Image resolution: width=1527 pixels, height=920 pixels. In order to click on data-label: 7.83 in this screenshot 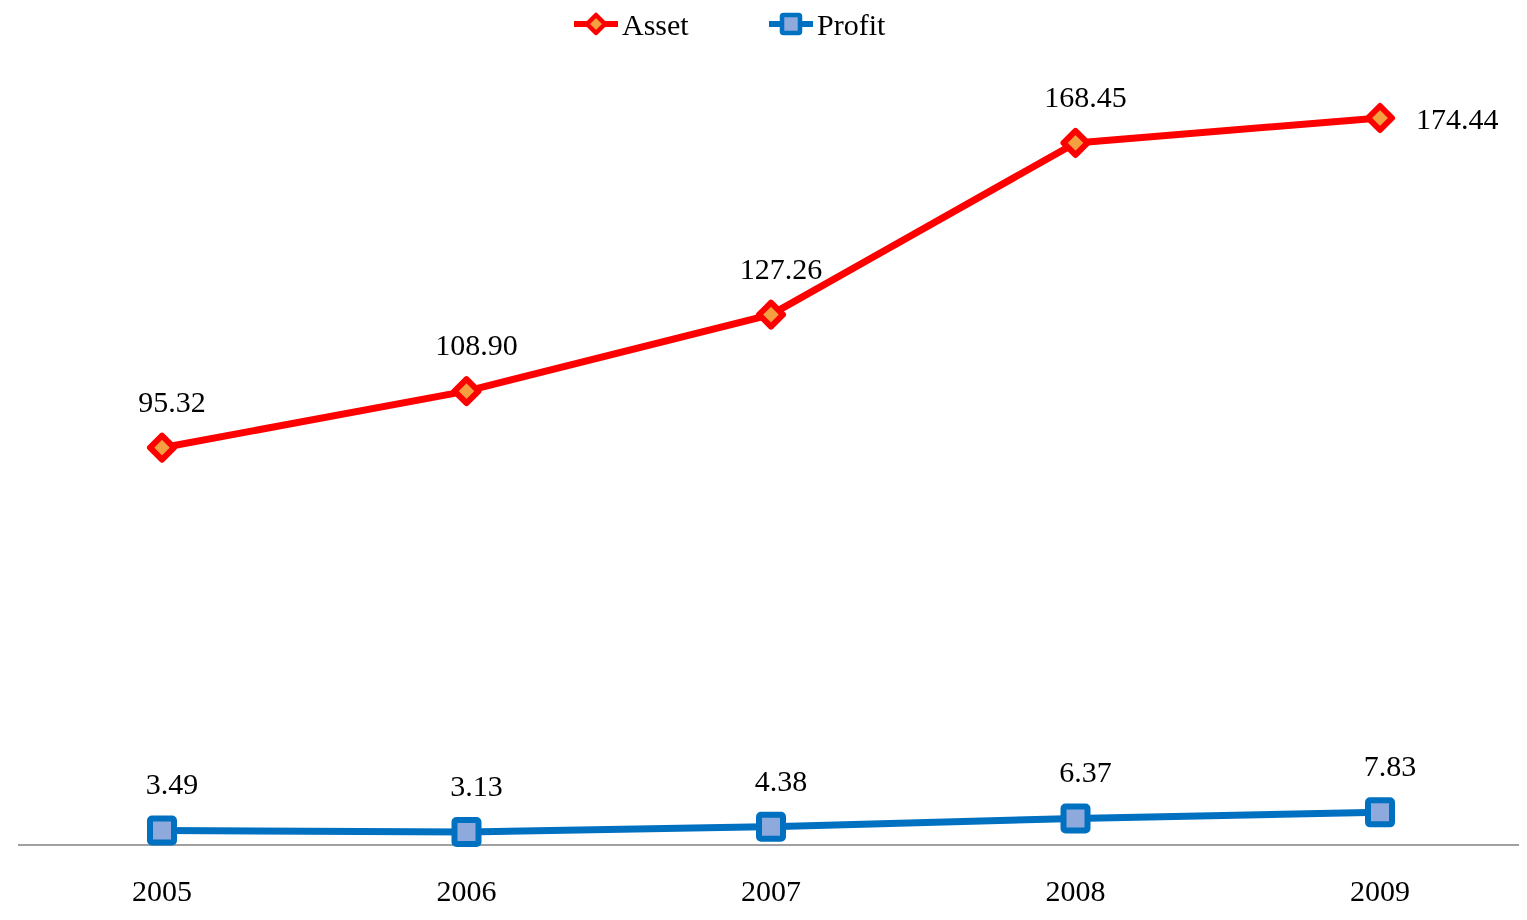, I will do `click(1390, 766)`.